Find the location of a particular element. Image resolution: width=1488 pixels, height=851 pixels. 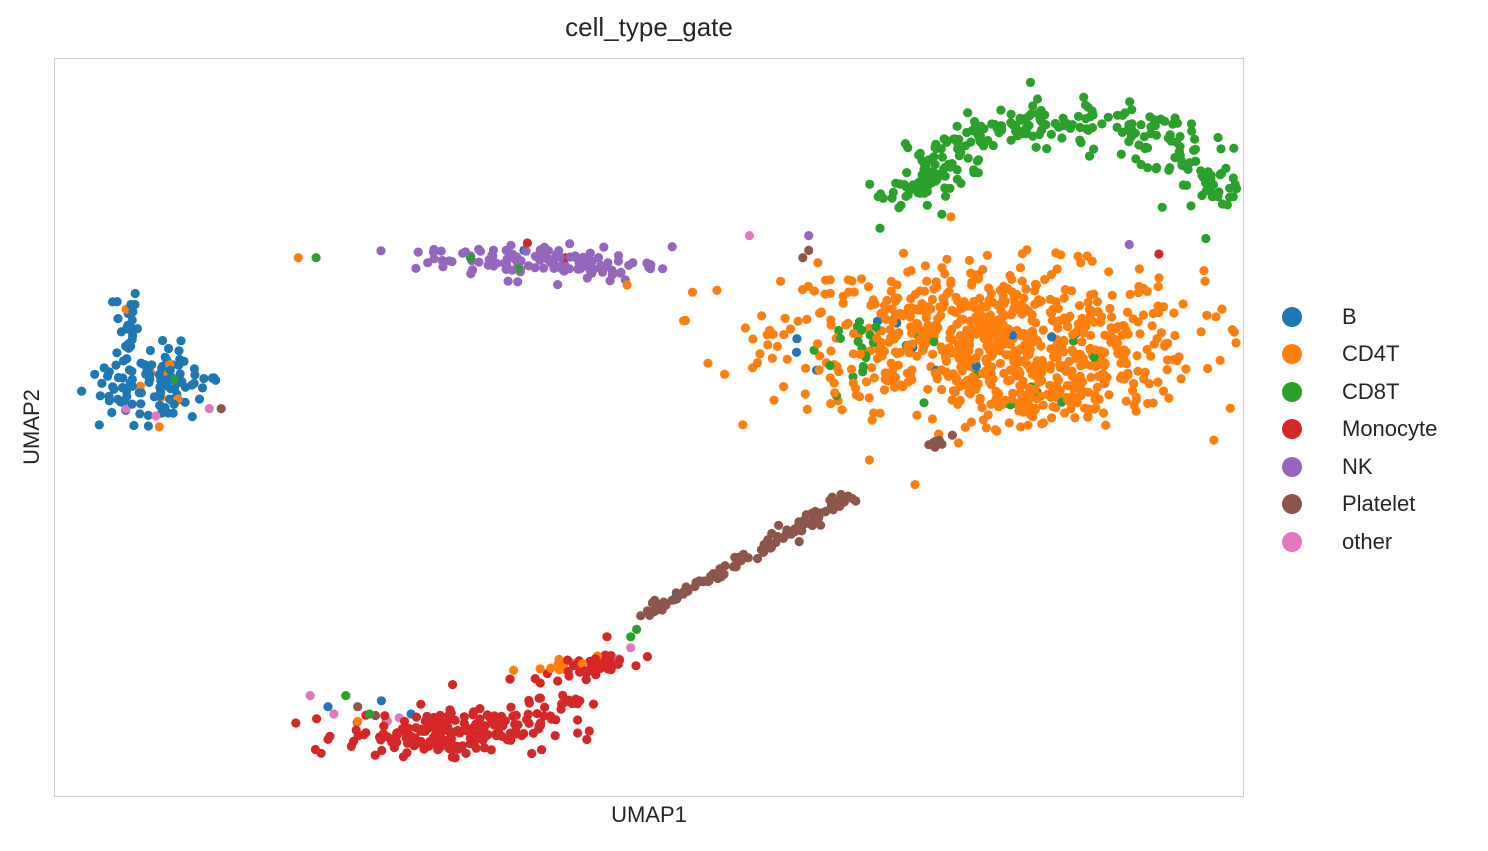

legend-label: CD4T is located at coordinates (1371, 354).